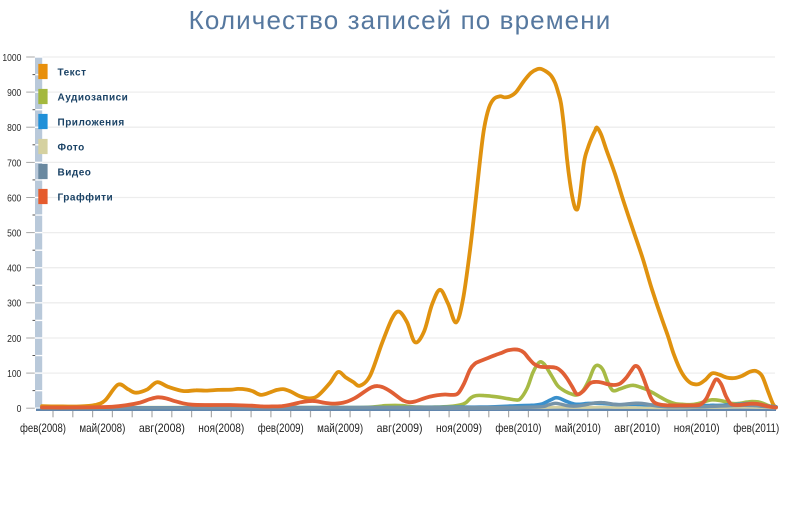  I want to click on svg-text: 300, so click(14, 304).